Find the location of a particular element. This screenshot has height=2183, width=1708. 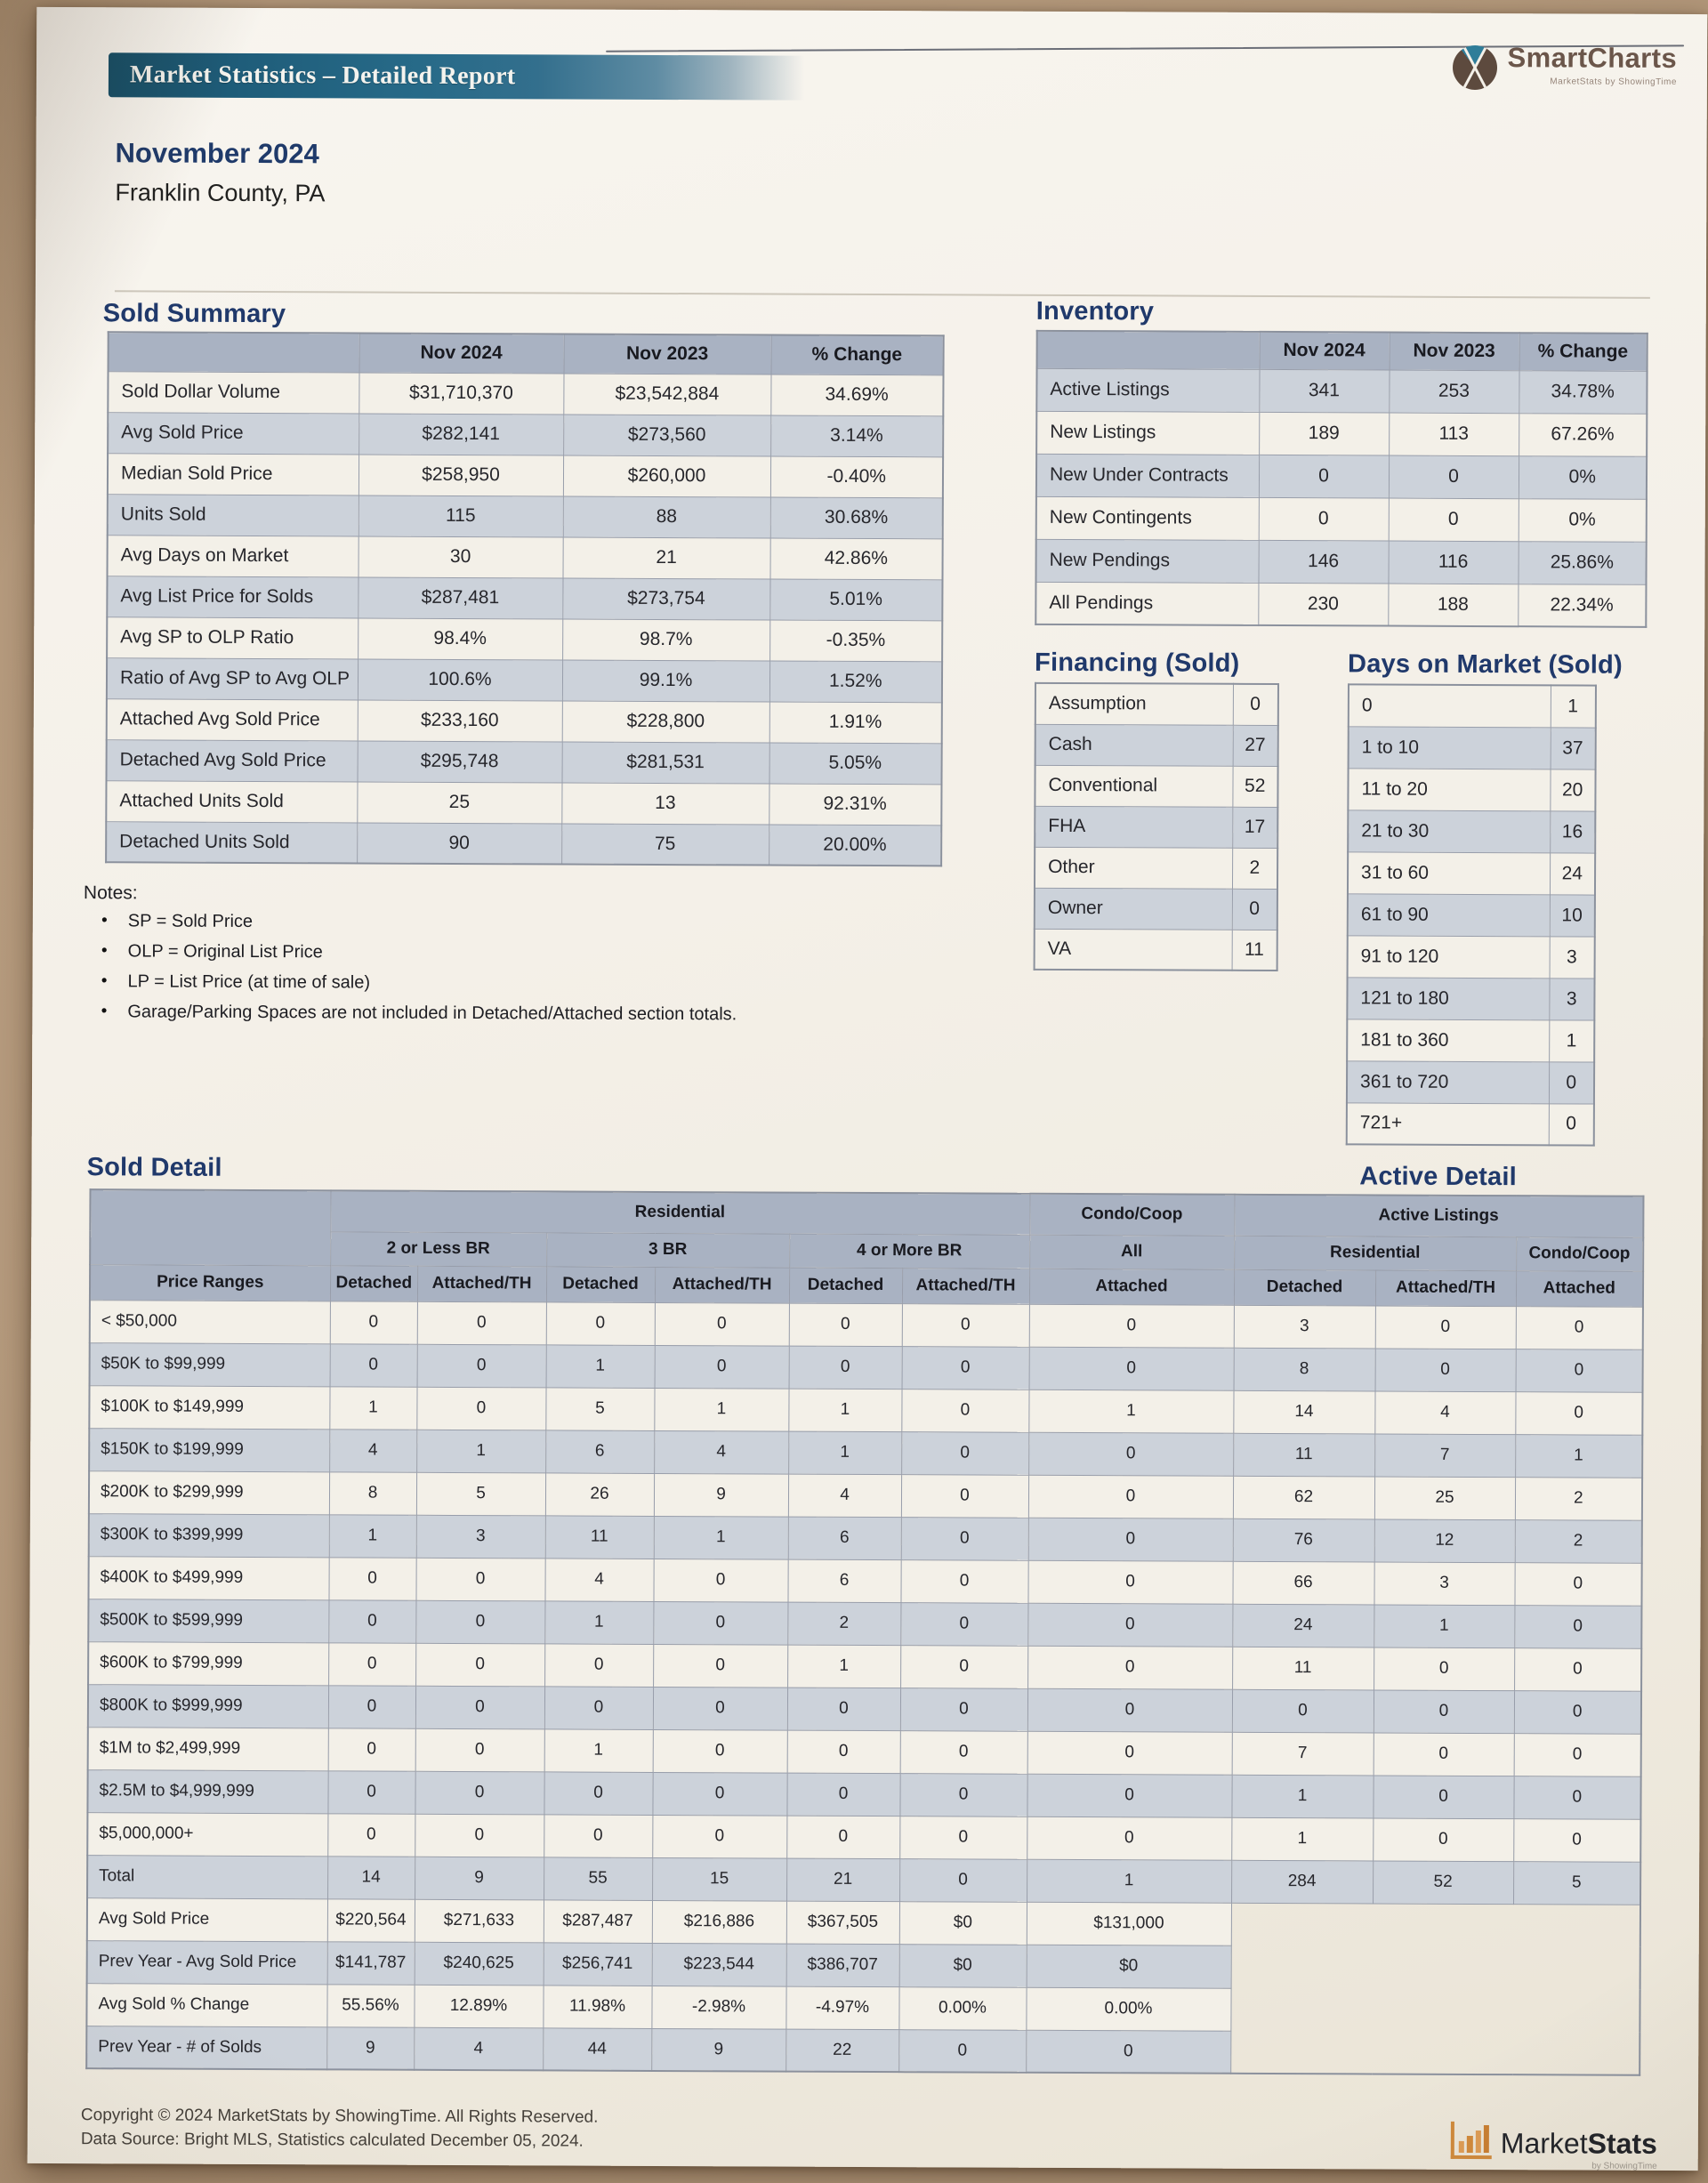

sold-3br-attached: $223,544 is located at coordinates (718, 1964).